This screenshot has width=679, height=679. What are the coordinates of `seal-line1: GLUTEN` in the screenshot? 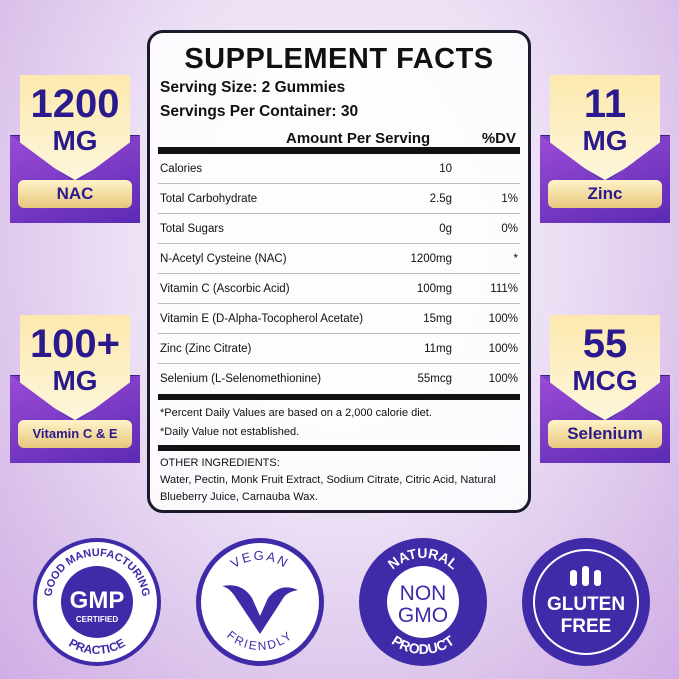 It's located at (586, 604).